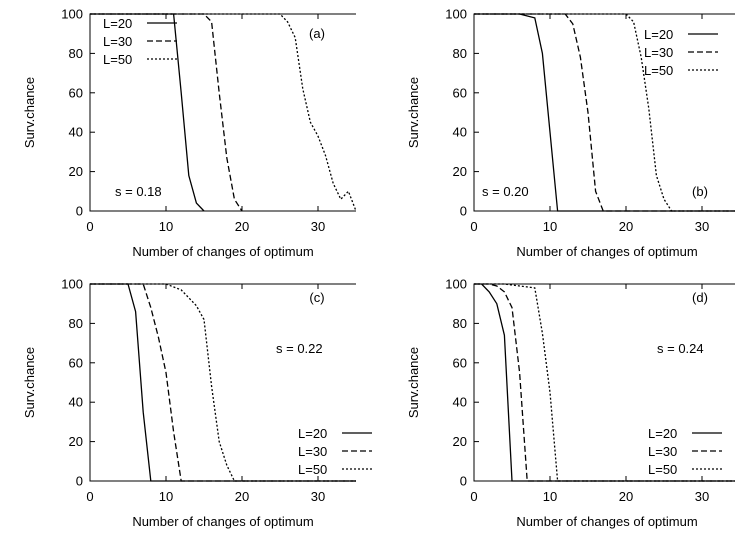 This screenshot has width=735, height=533. What do you see at coordinates (316, 297) in the screenshot?
I see `panel-label: (c)` at bounding box center [316, 297].